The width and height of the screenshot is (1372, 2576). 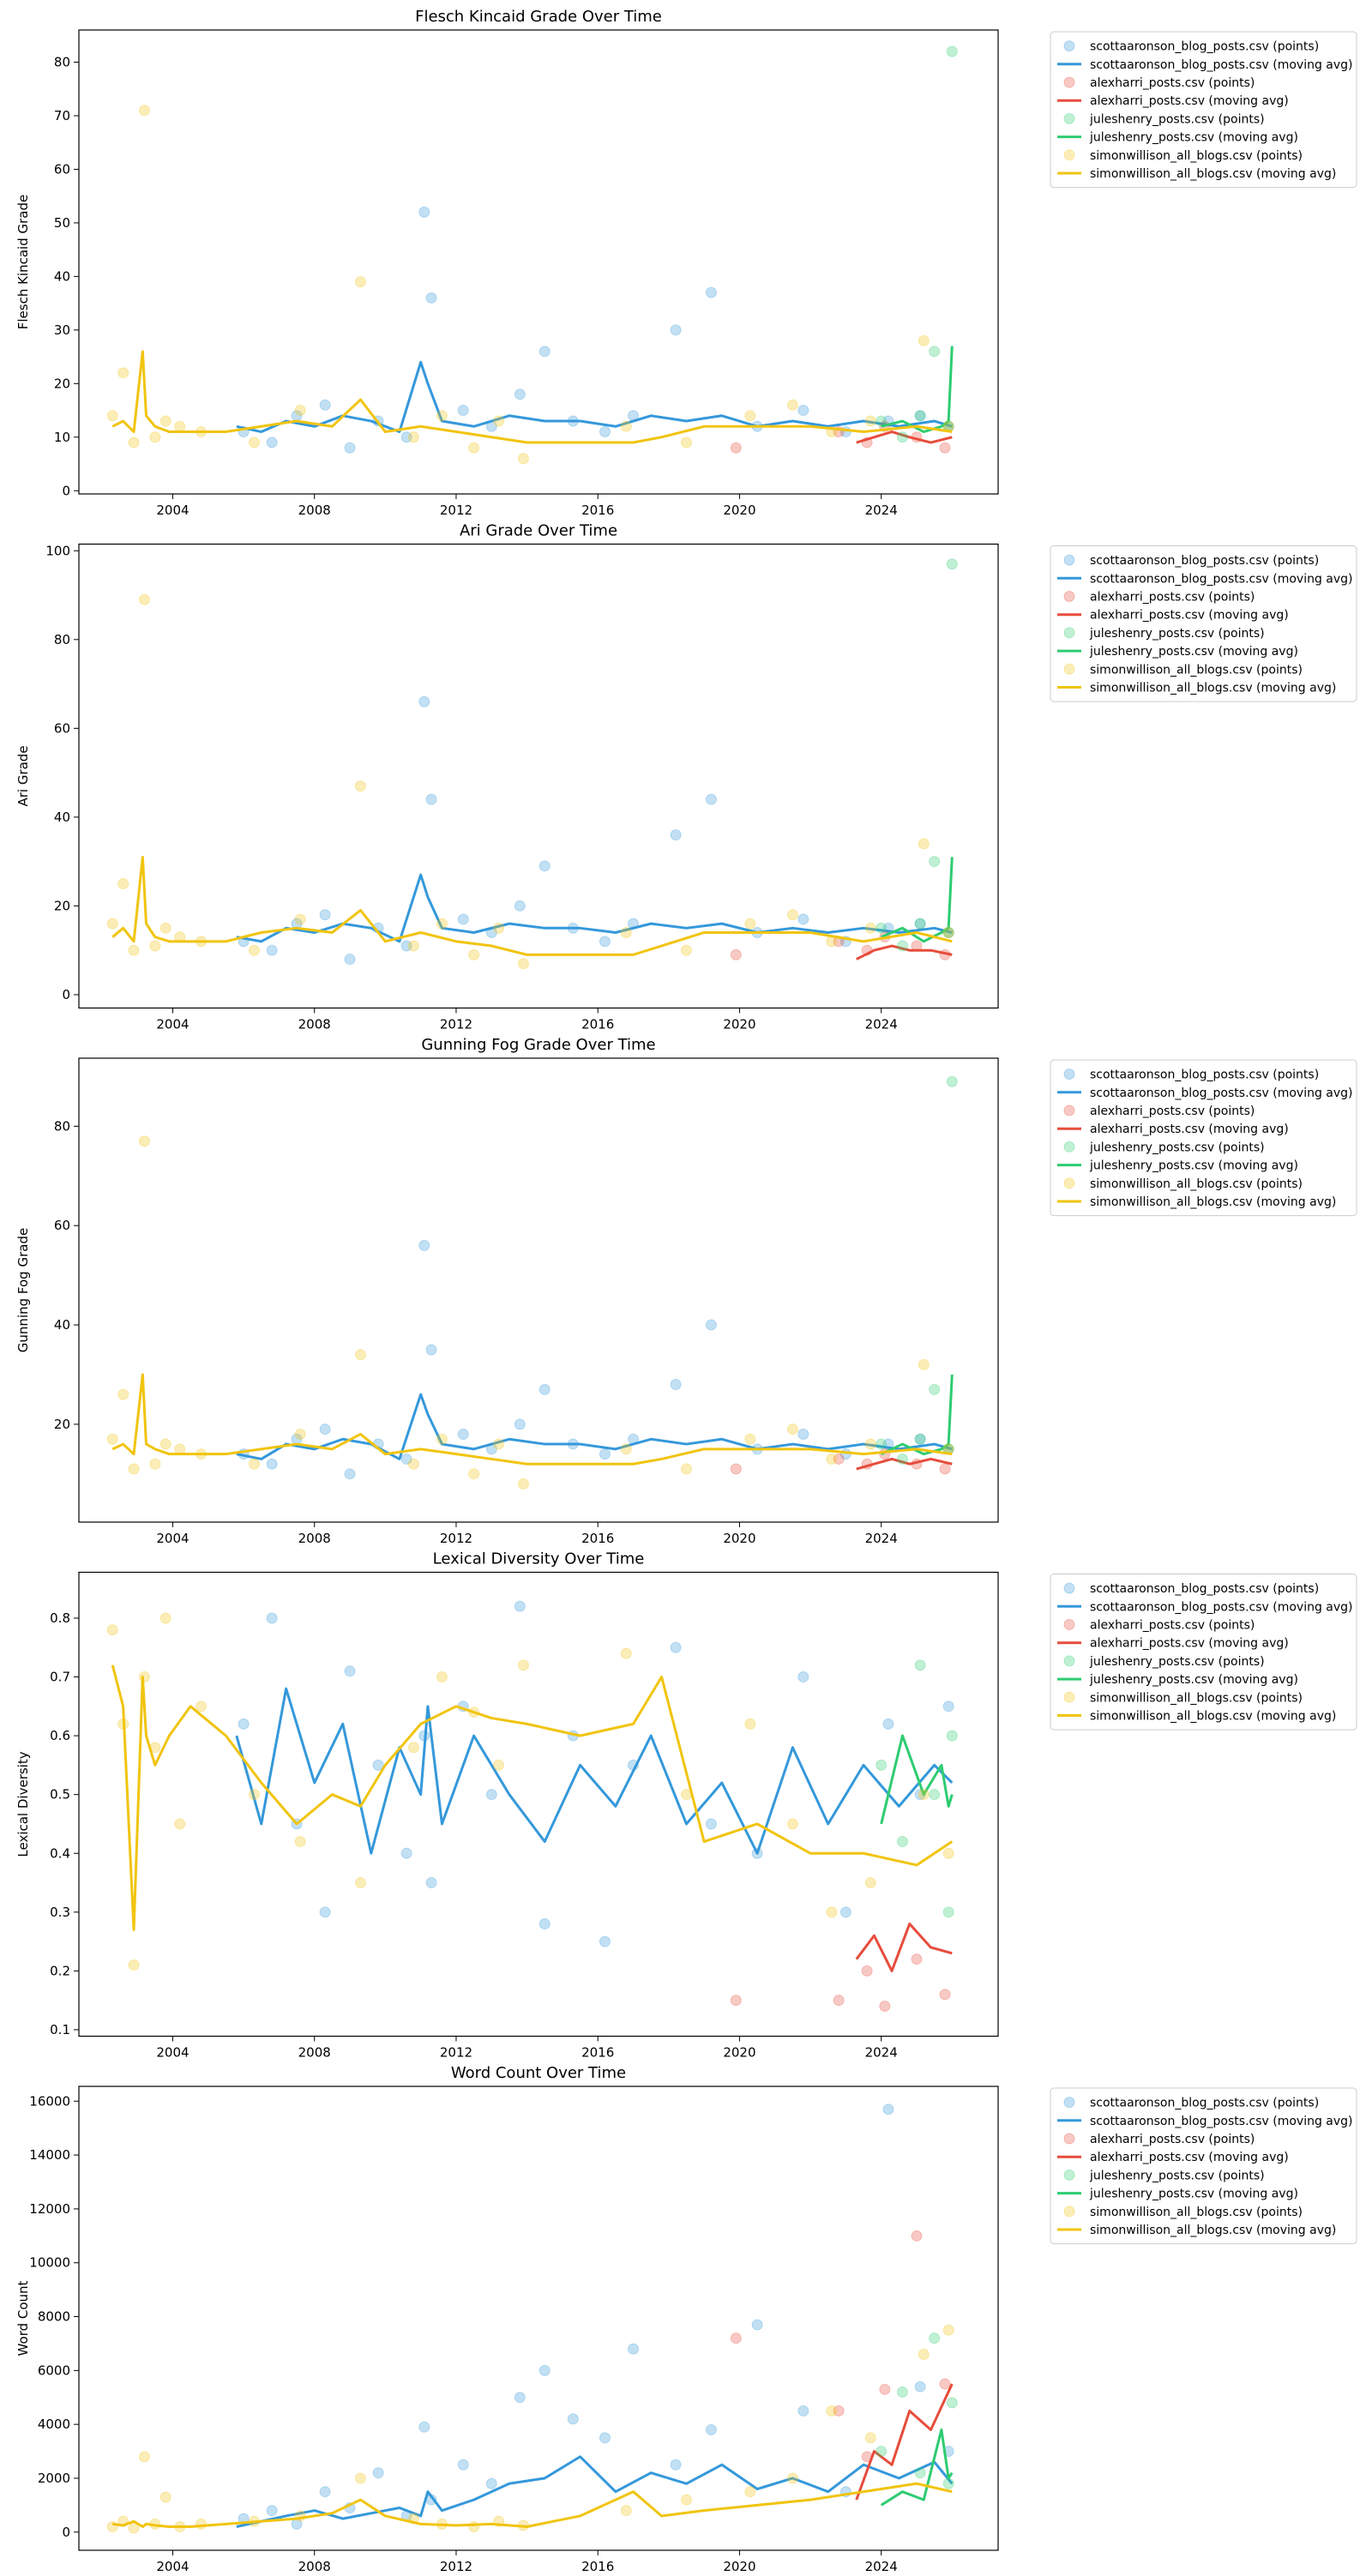 I want to click on plot-area, so click(x=532, y=2319).